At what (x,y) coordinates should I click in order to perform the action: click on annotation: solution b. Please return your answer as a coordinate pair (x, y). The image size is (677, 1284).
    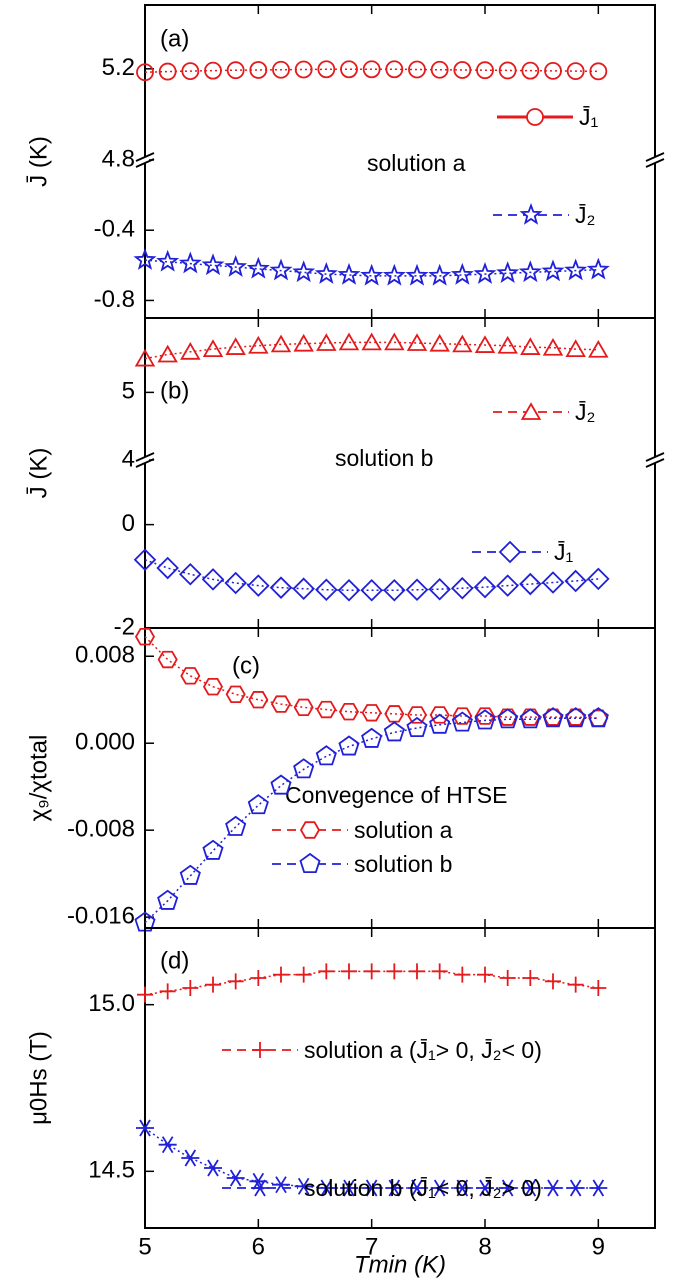
    Looking at the image, I should click on (384, 458).